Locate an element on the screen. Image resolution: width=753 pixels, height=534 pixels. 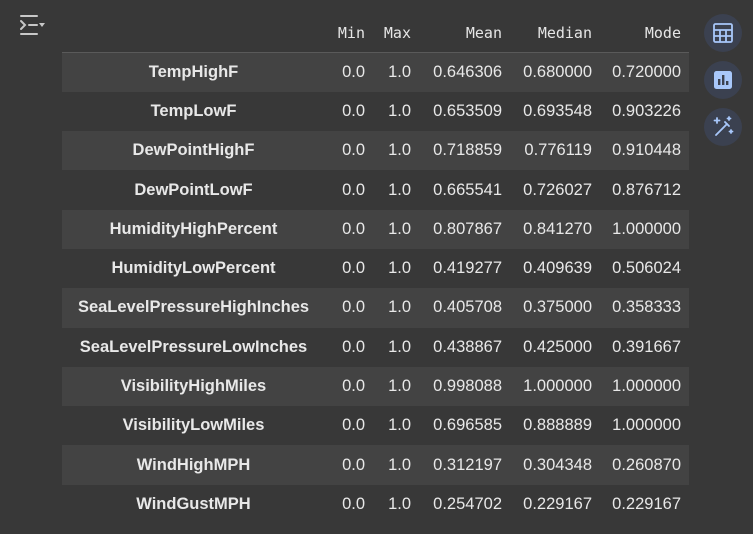
cell-mean: 0.254702 is located at coordinates (467, 503).